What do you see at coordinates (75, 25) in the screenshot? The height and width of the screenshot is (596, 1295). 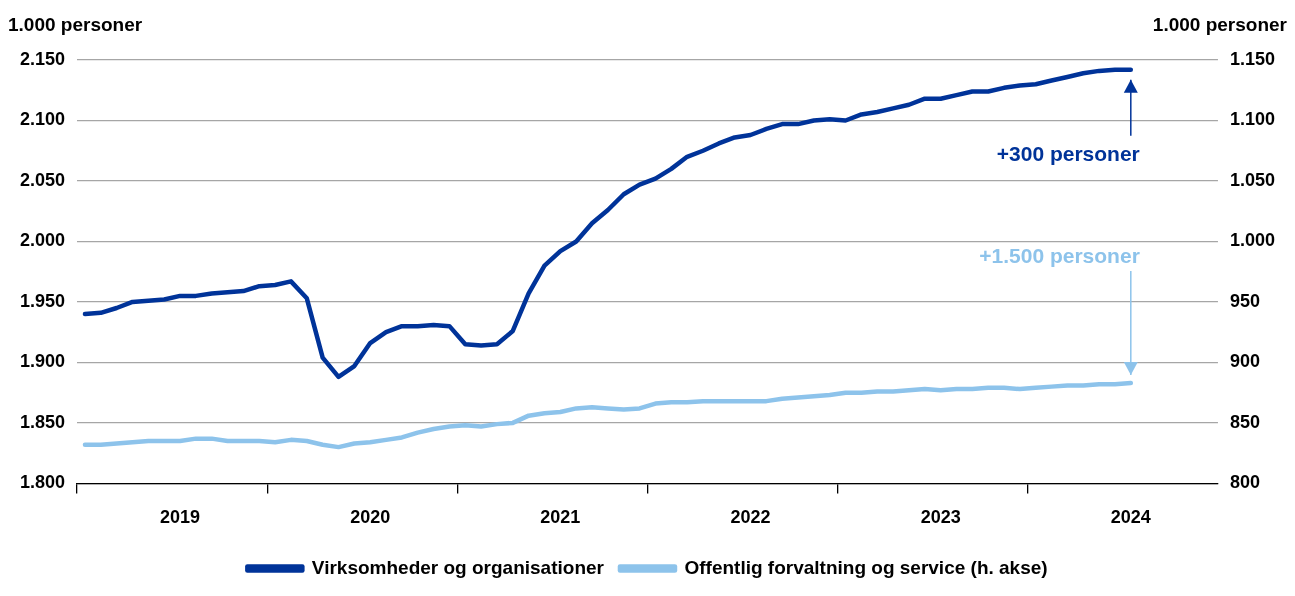 I see `y-axis-title: 1.000 personer` at bounding box center [75, 25].